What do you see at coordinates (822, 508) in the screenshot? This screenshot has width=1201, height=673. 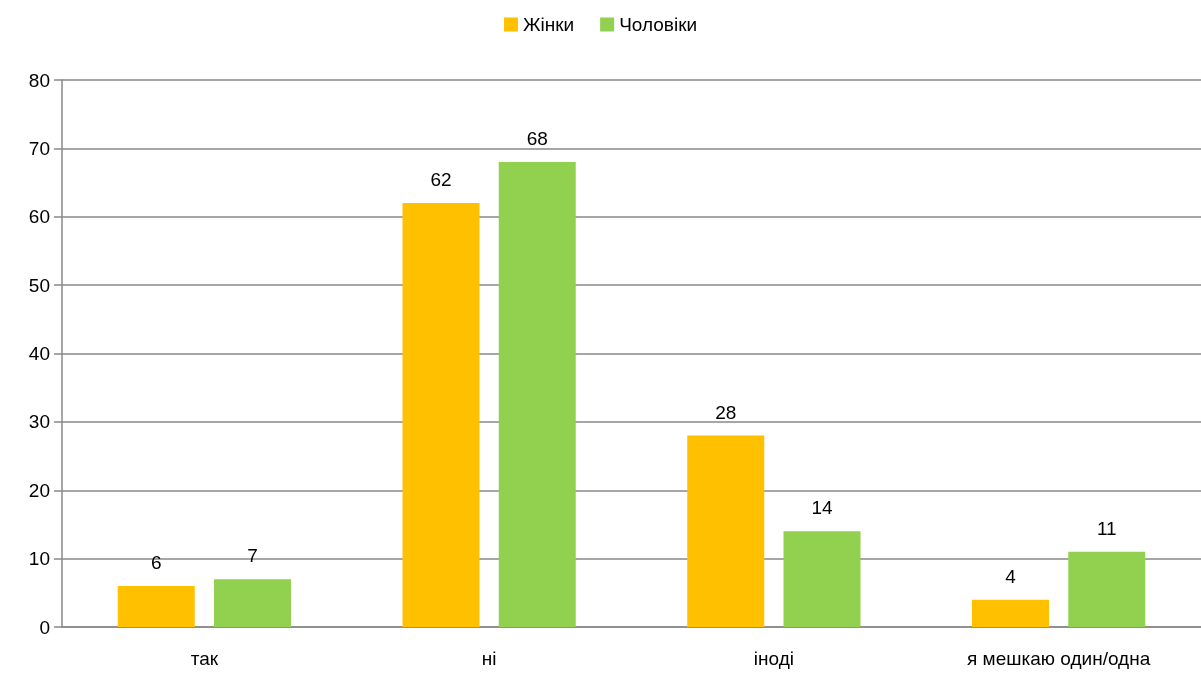 I see `data-label: 14` at bounding box center [822, 508].